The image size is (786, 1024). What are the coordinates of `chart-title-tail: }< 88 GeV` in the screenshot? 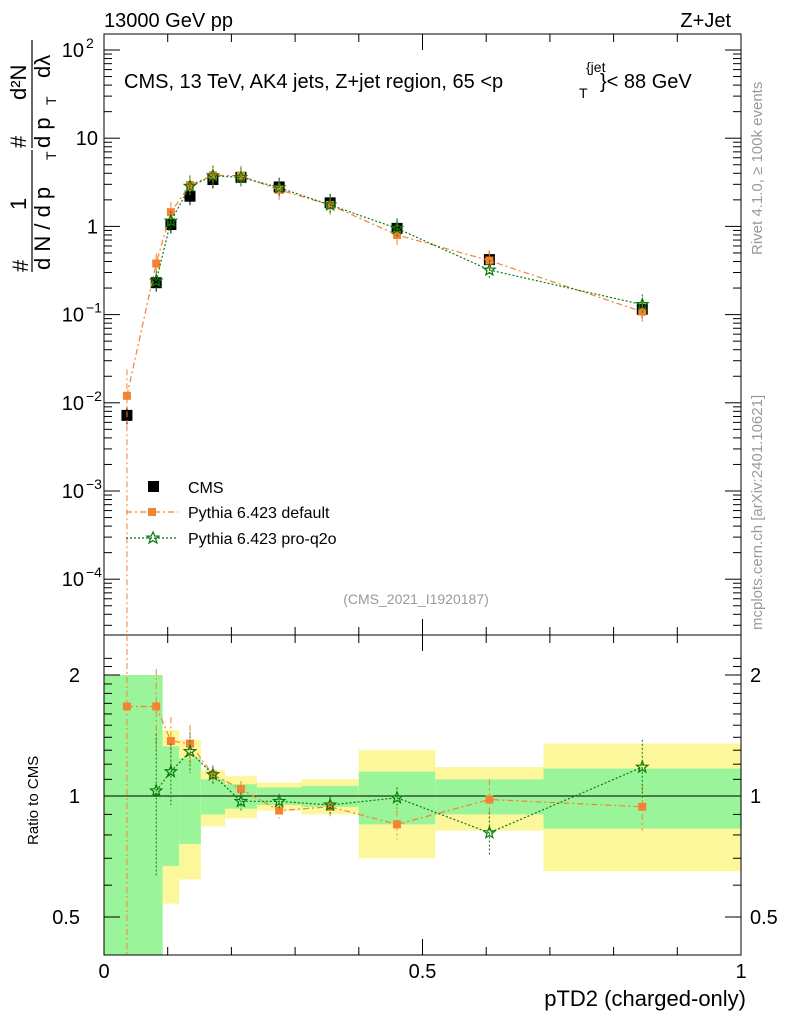 It's located at (646, 82).